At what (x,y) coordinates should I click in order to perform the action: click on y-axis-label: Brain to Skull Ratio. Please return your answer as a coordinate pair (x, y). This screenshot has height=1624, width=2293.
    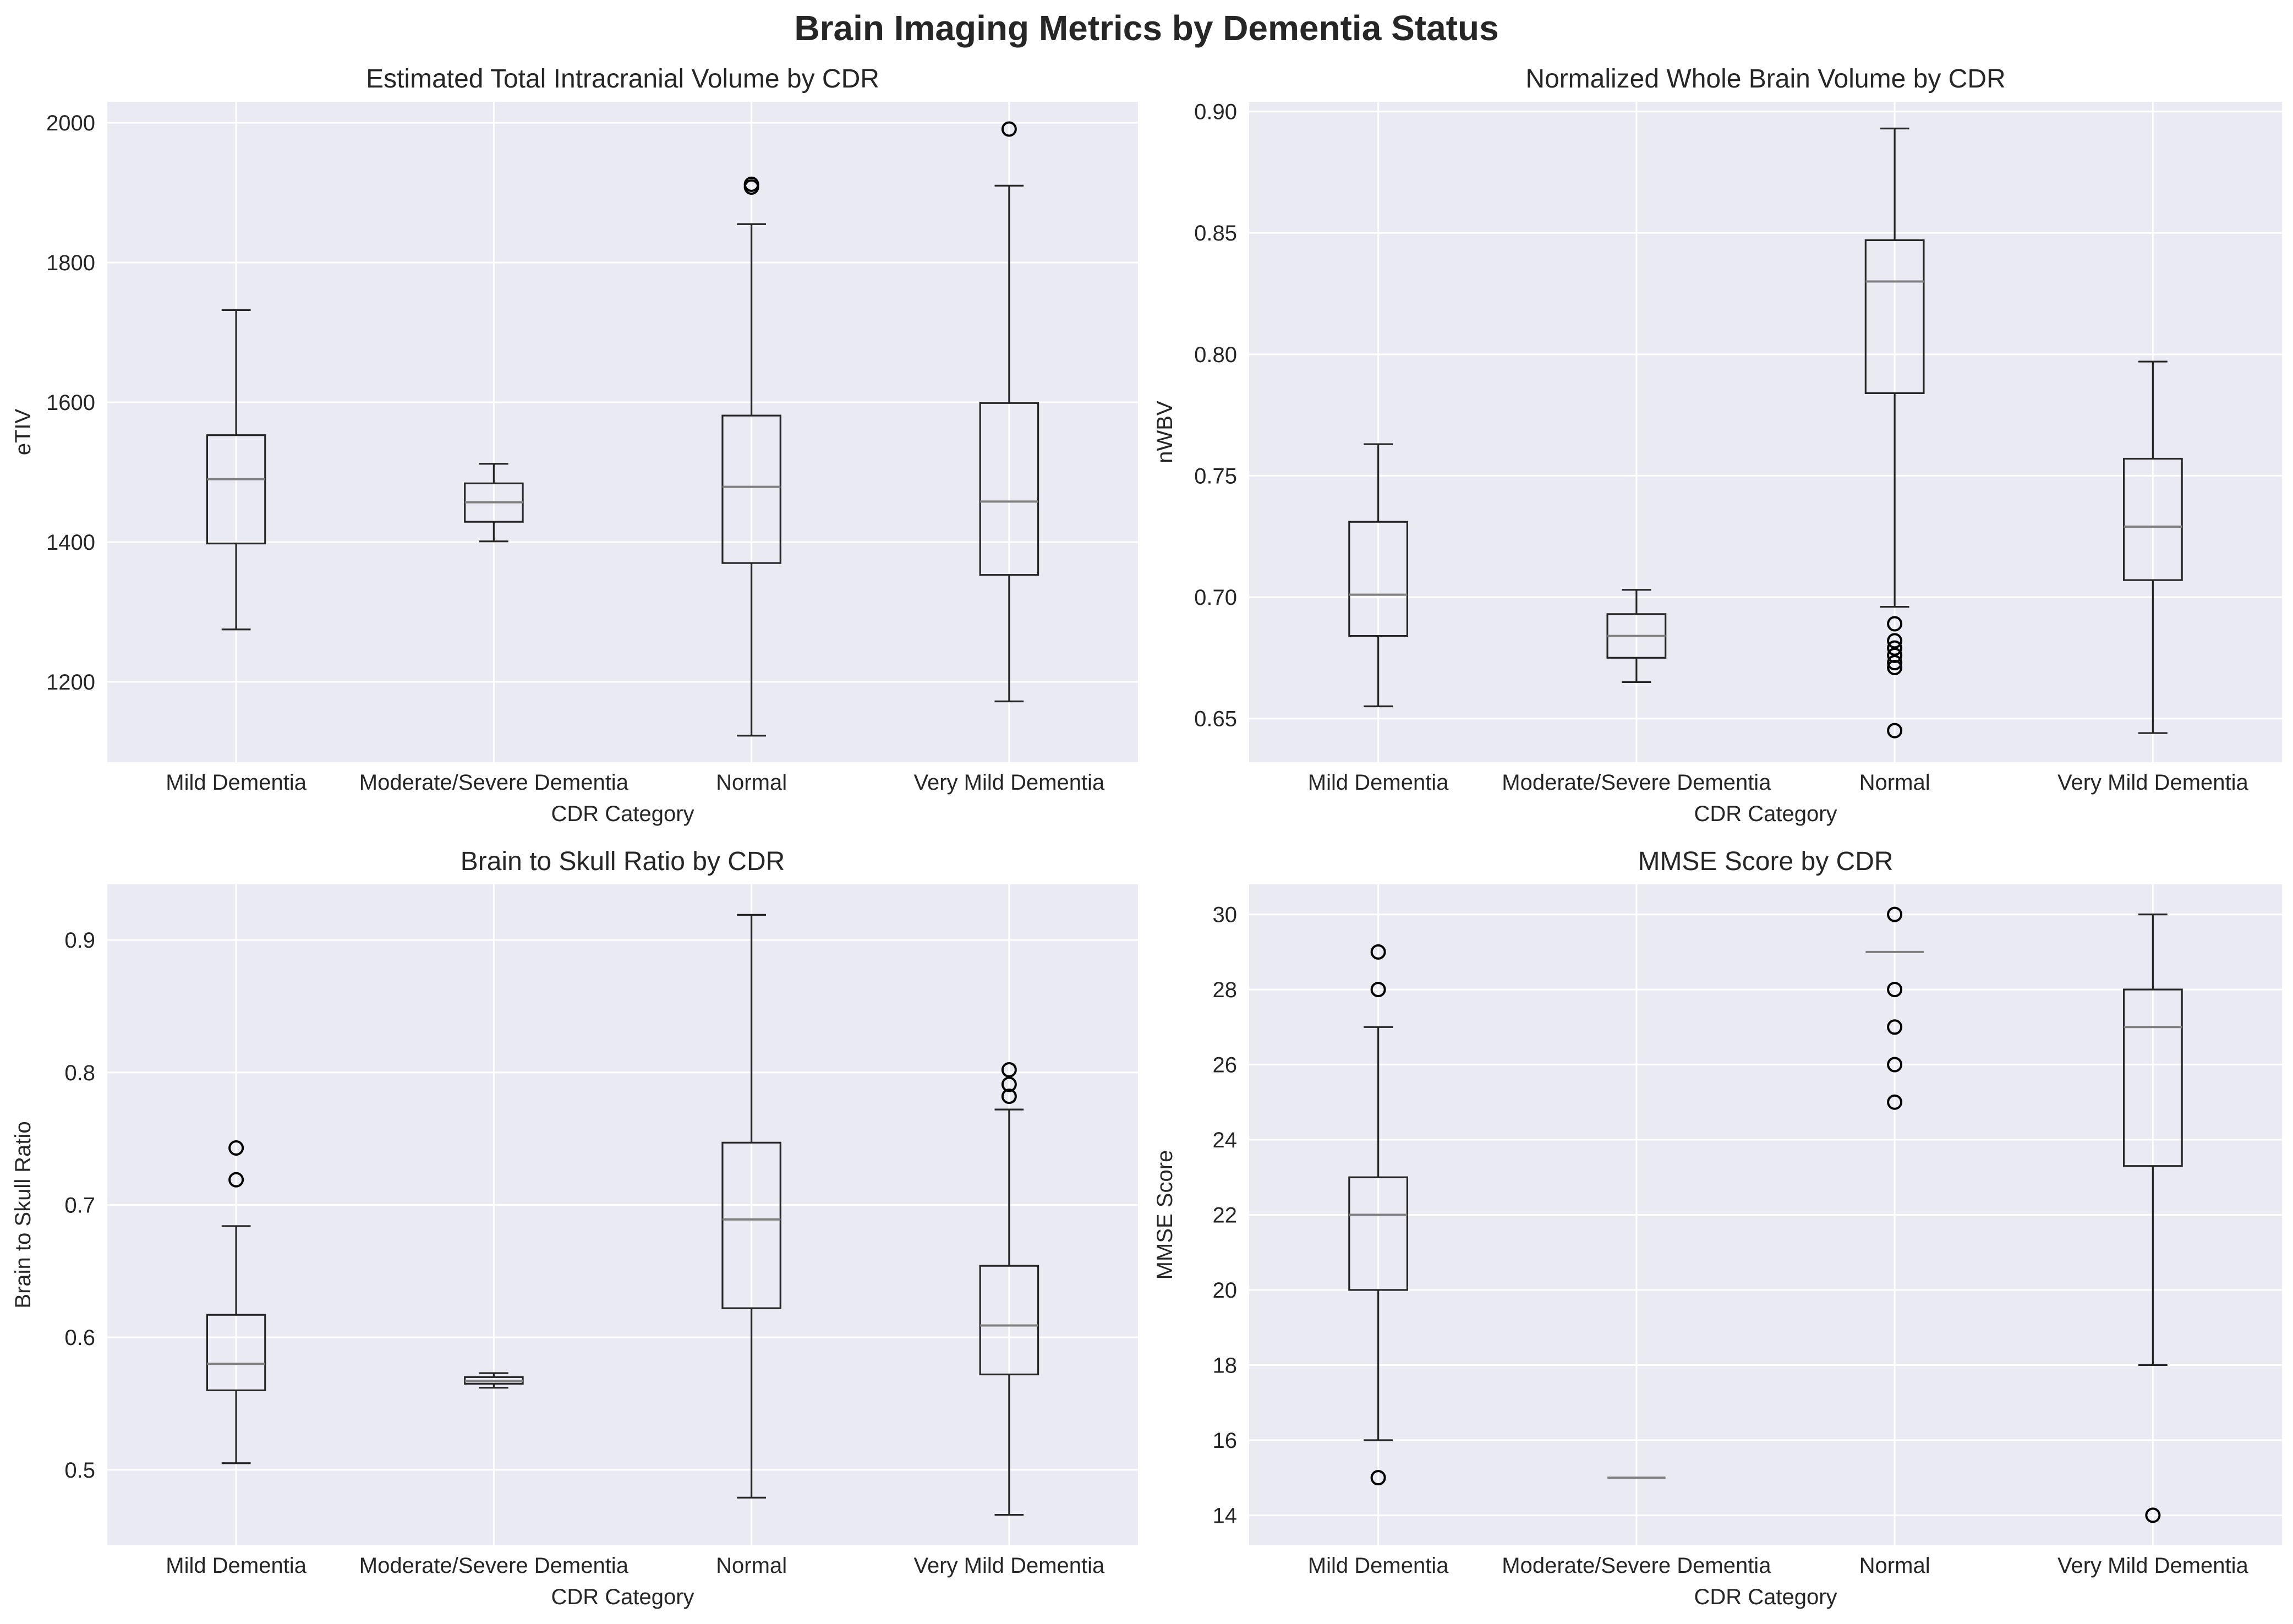
    Looking at the image, I should click on (23, 1214).